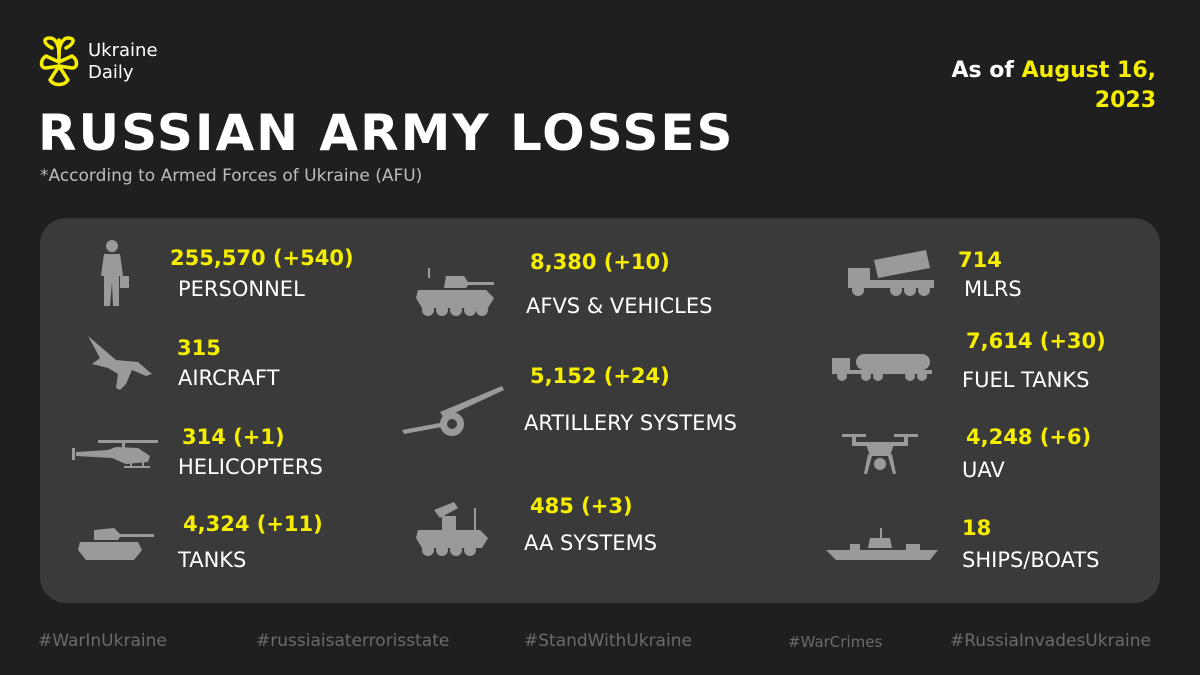  What do you see at coordinates (253, 524) in the screenshot?
I see `tanks-value: 4,324 (+11)` at bounding box center [253, 524].